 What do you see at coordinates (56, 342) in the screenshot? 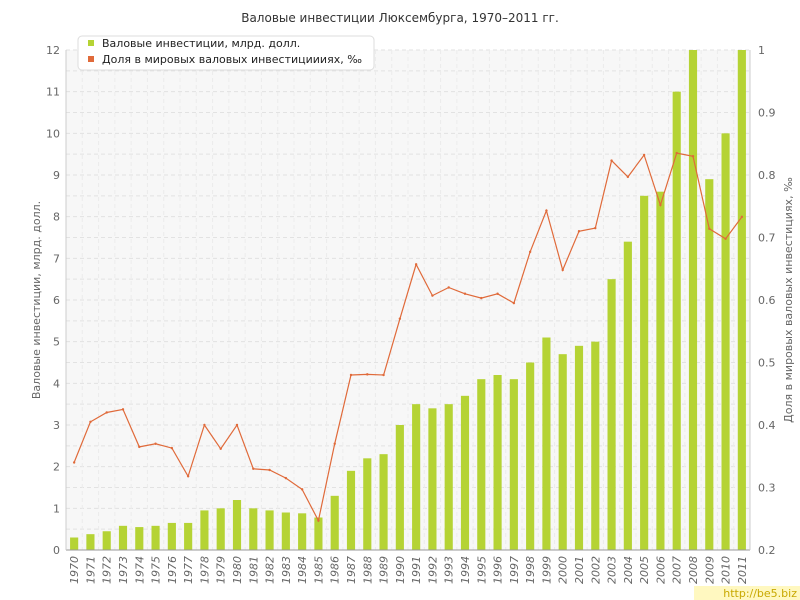
I see `y-left-tick-label: 5` at bounding box center [56, 342].